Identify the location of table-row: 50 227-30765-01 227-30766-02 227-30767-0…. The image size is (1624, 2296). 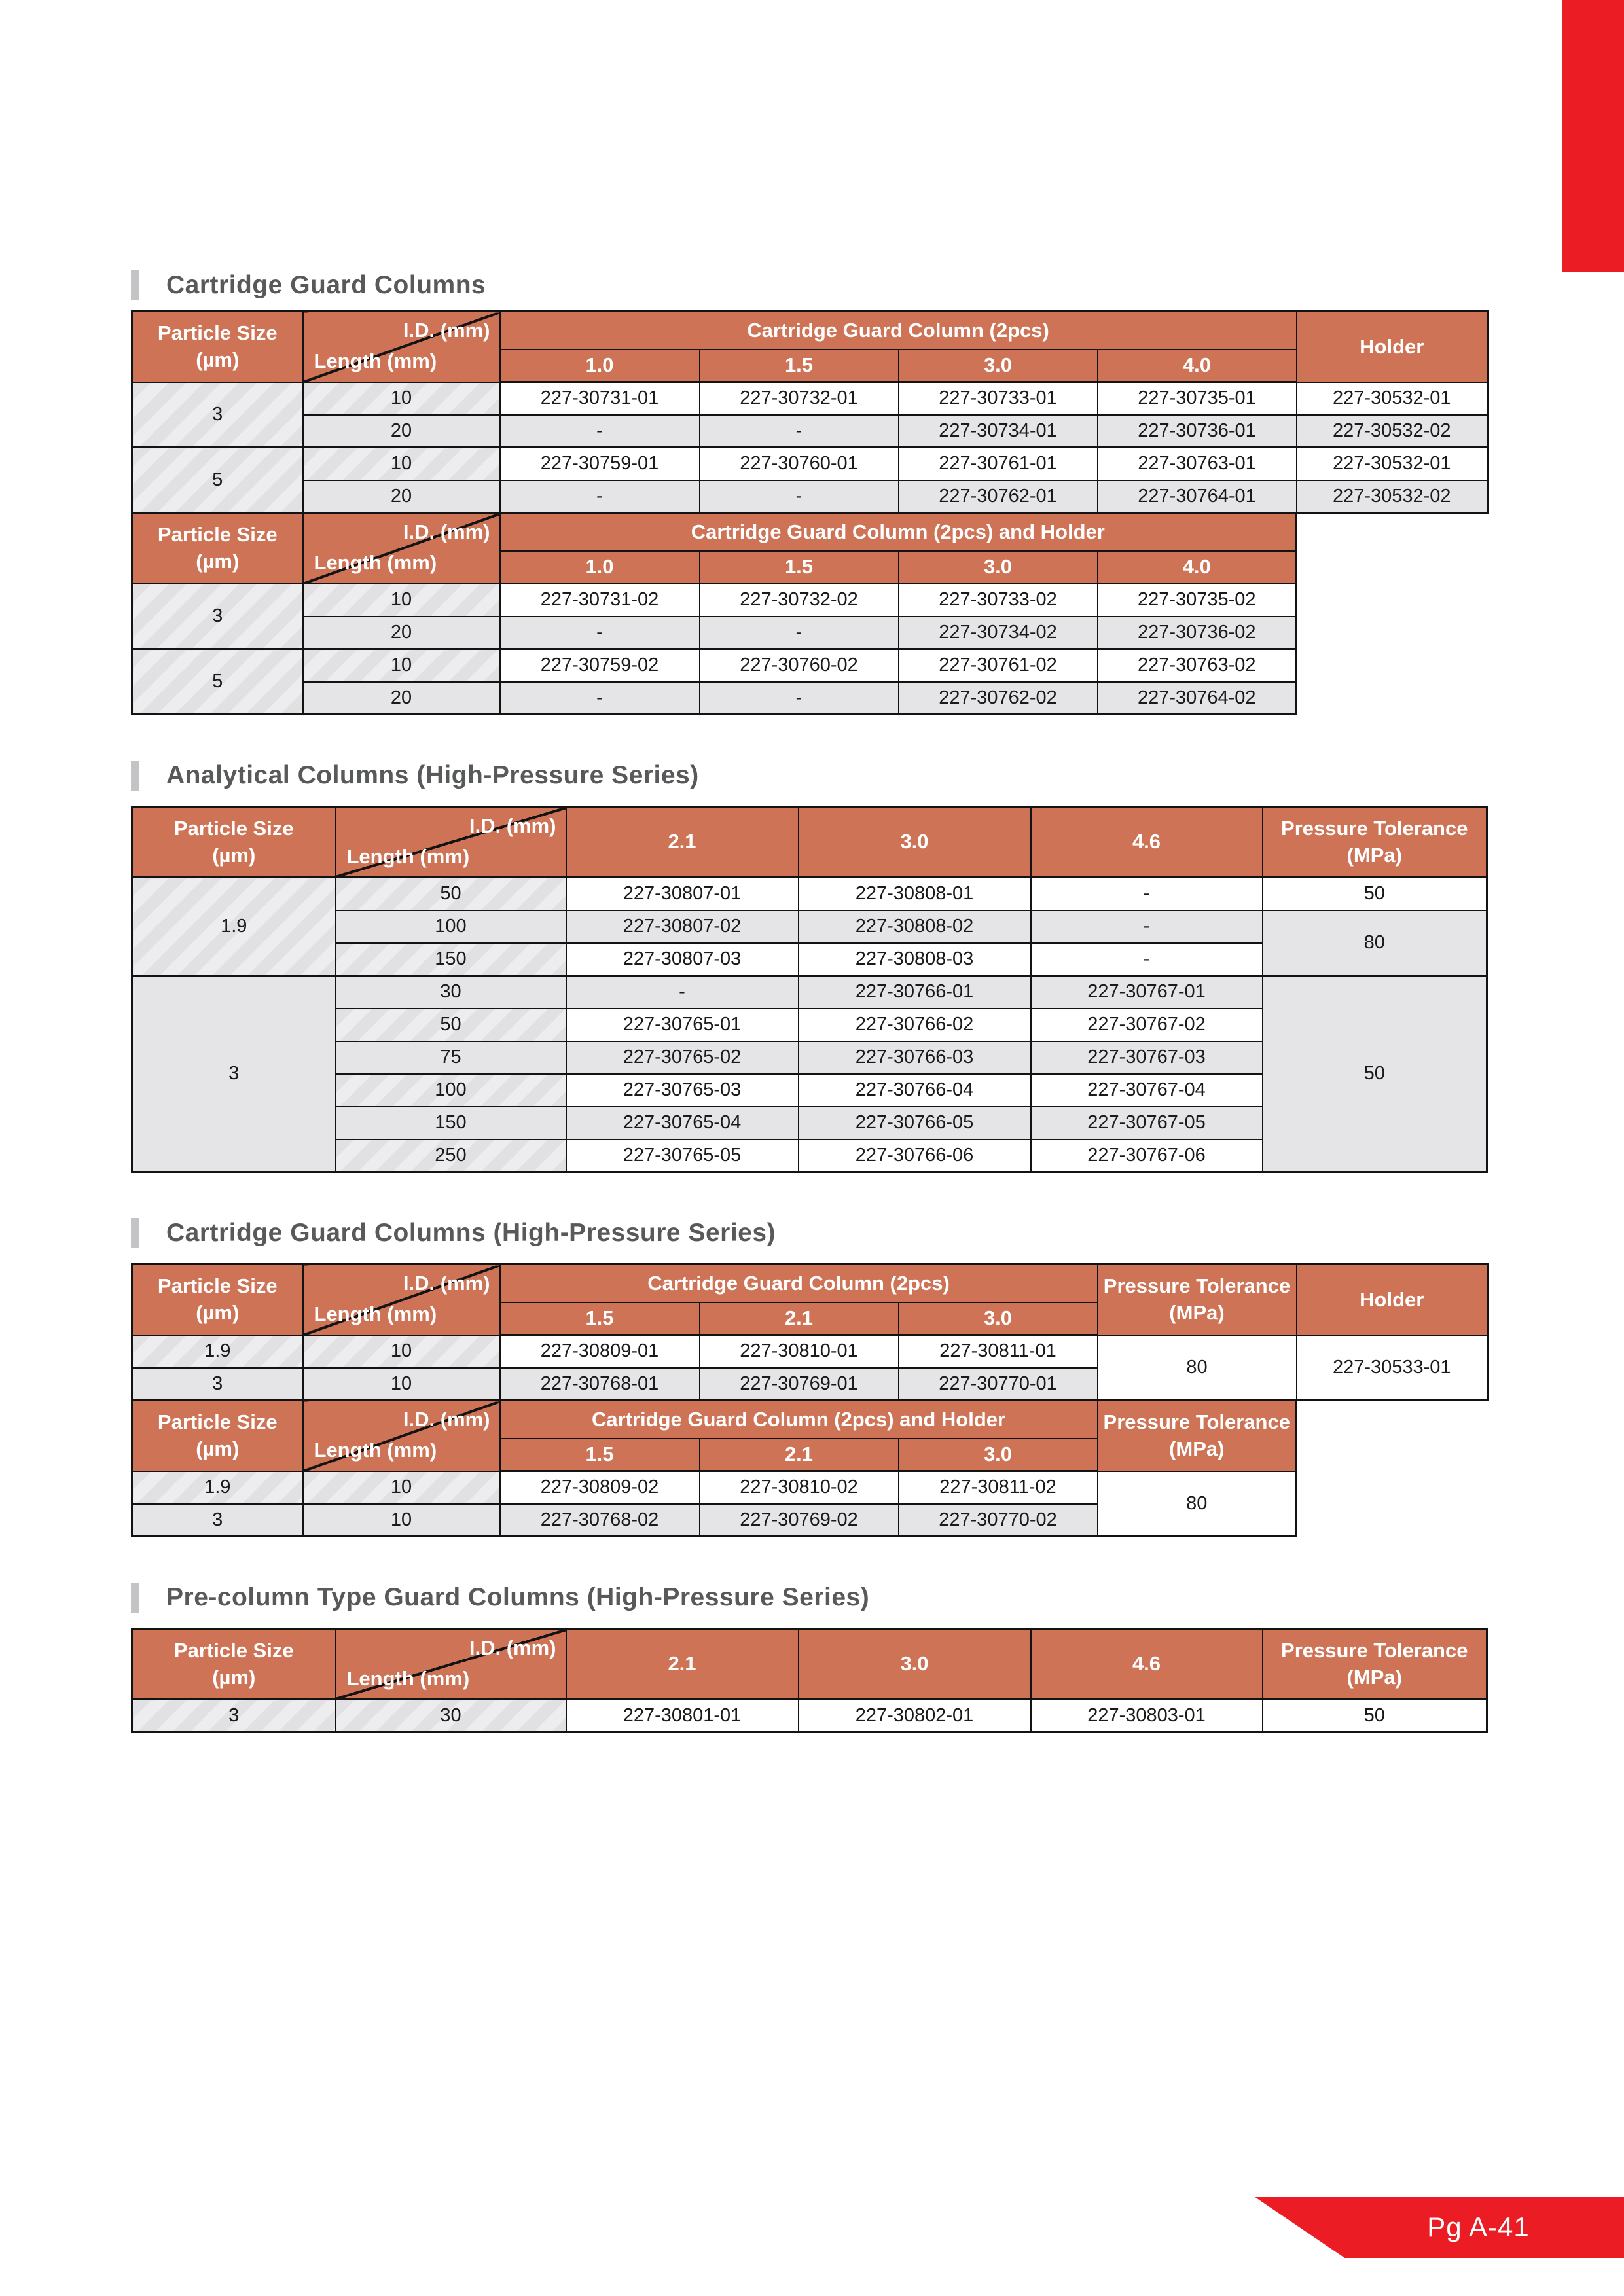
(809, 1024).